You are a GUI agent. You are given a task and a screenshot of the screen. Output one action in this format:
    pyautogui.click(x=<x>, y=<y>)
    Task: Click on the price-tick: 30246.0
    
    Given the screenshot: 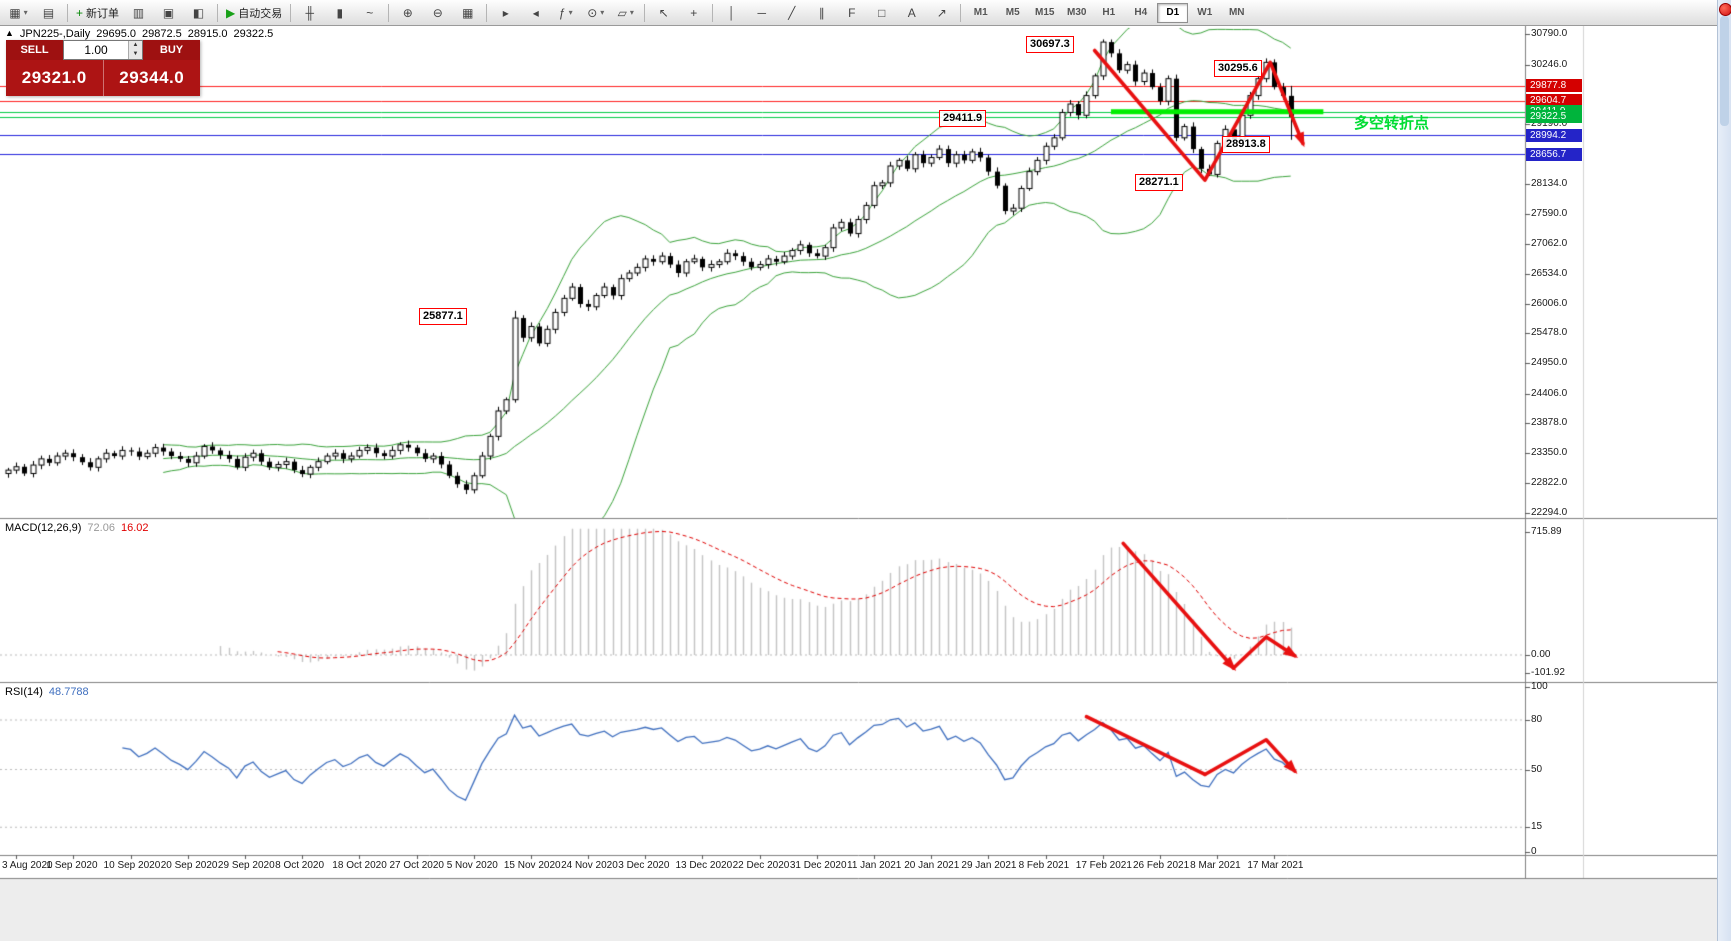 What is the action you would take?
    pyautogui.click(x=1549, y=64)
    